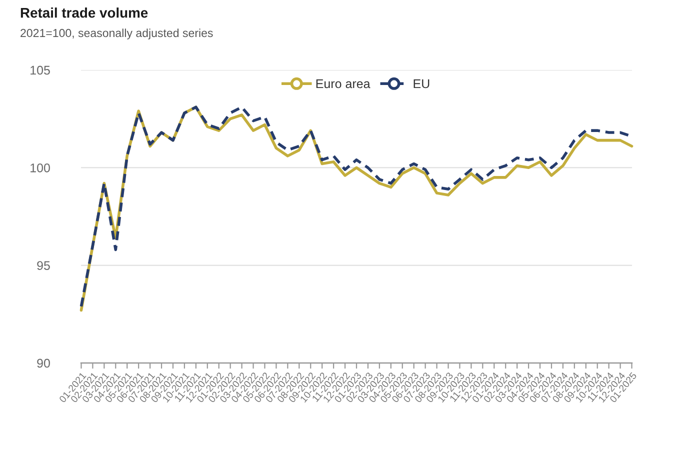  Describe the element at coordinates (40, 167) in the screenshot. I see `y-tick-label: 100` at that location.